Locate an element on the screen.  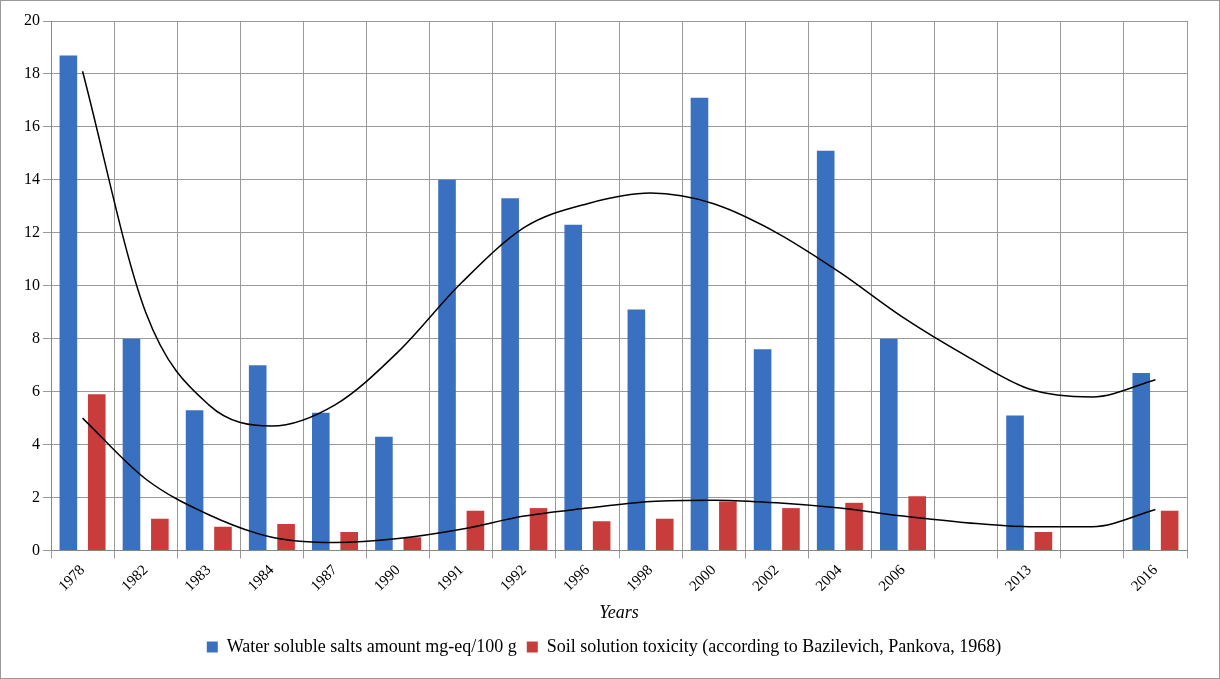
y-tick-label: 16 is located at coordinates (32, 126).